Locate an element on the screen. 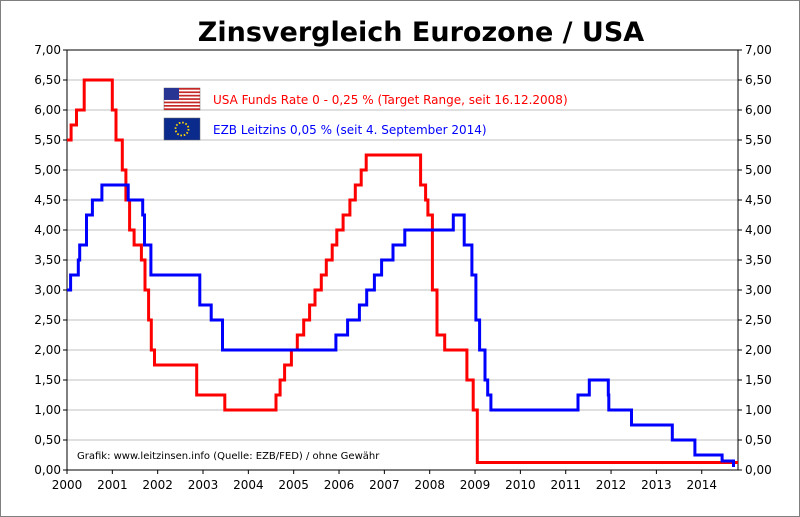 The height and width of the screenshot is (517, 800). y-tick-label-left: 0,00 is located at coordinates (47, 470).